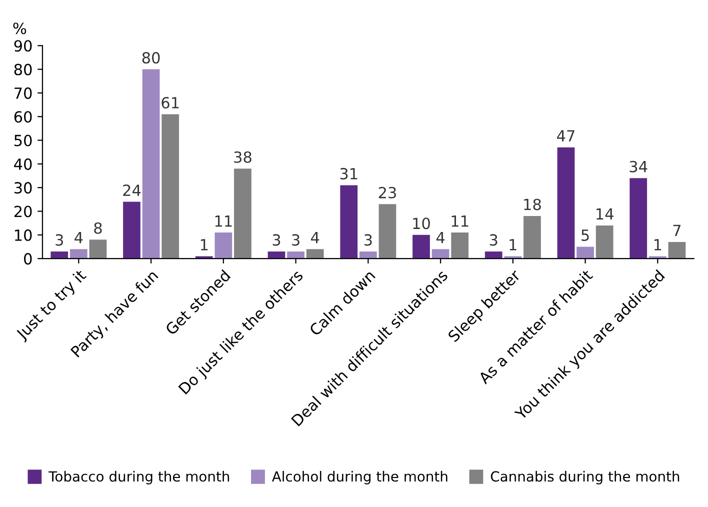 This screenshot has width=708, height=507. I want to click on data-label: 5, so click(585, 235).